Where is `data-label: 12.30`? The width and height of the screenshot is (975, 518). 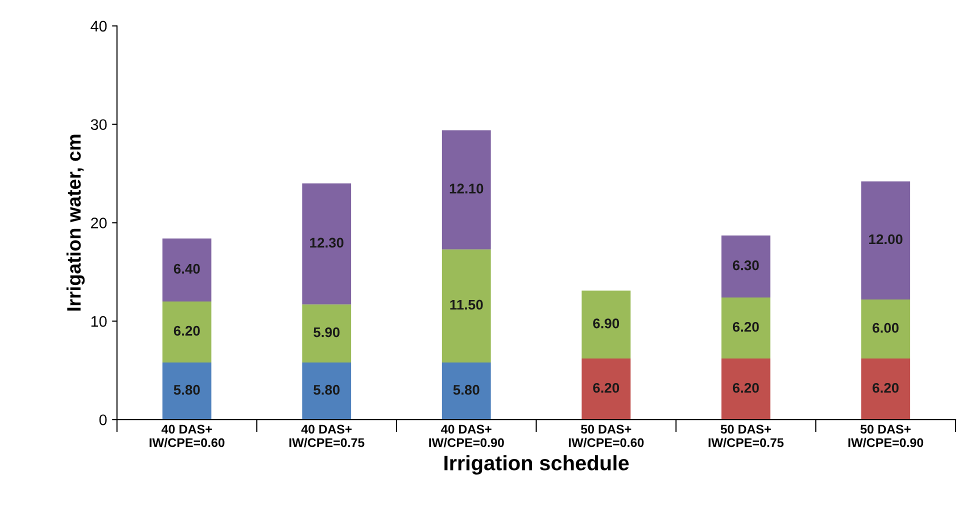
data-label: 12.30 is located at coordinates (327, 243).